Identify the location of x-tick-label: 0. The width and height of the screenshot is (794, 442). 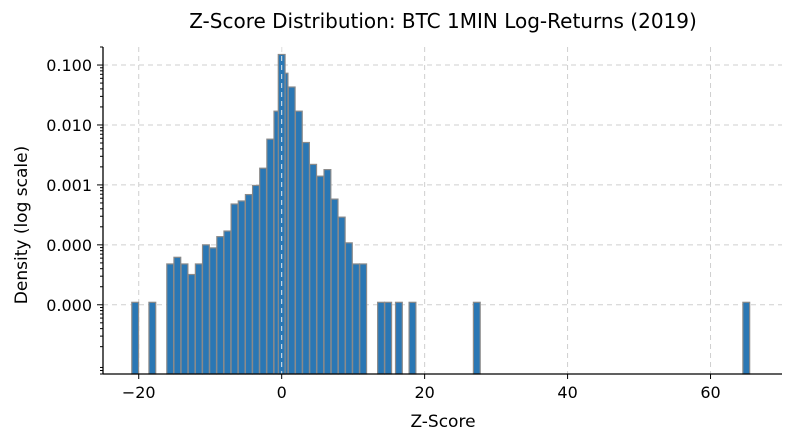
(282, 392).